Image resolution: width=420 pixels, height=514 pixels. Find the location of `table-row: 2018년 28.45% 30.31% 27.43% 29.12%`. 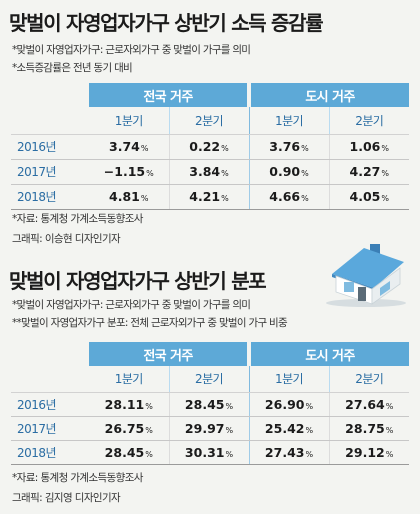

table-row: 2018년 28.45% 30.31% 27.43% 29.12% is located at coordinates (210, 452).